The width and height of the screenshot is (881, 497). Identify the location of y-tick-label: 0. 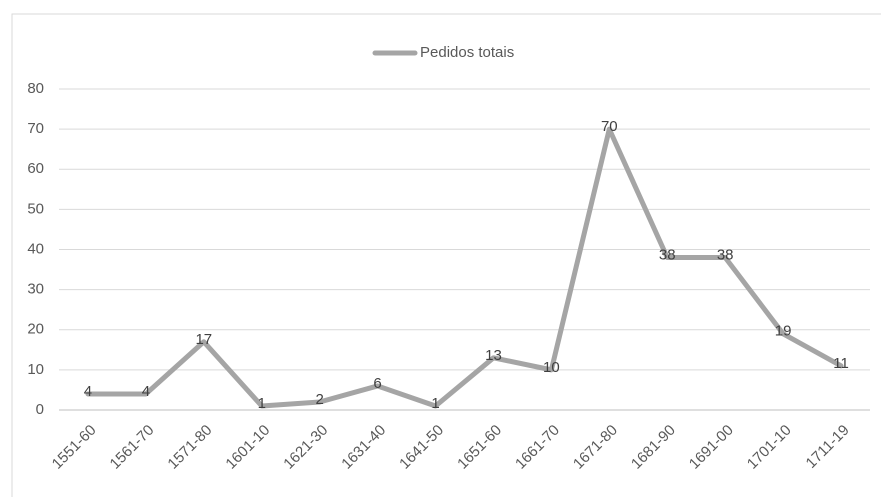
(40, 409).